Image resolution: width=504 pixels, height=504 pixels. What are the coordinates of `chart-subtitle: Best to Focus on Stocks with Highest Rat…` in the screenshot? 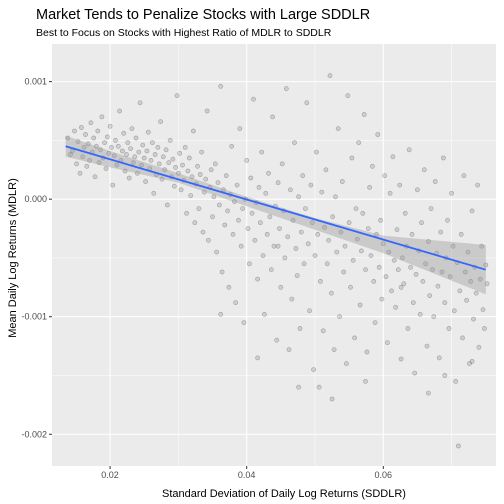 It's located at (184, 33).